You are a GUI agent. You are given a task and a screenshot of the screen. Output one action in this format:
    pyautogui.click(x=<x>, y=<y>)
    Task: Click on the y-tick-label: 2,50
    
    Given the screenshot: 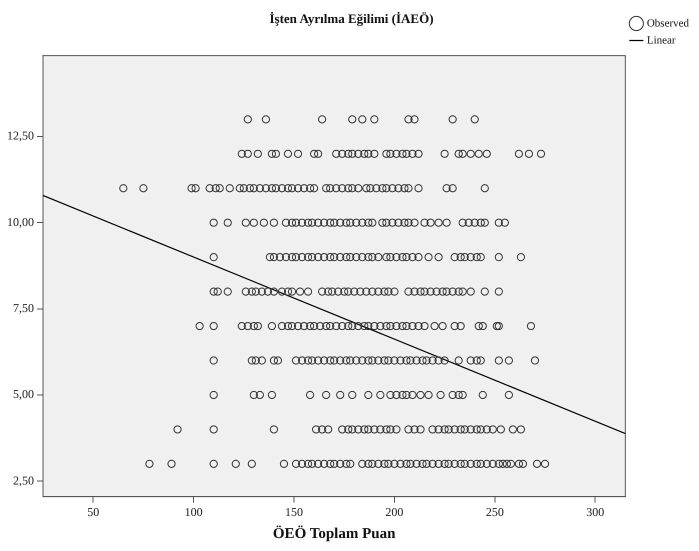 What is the action you would take?
    pyautogui.click(x=23, y=480)
    